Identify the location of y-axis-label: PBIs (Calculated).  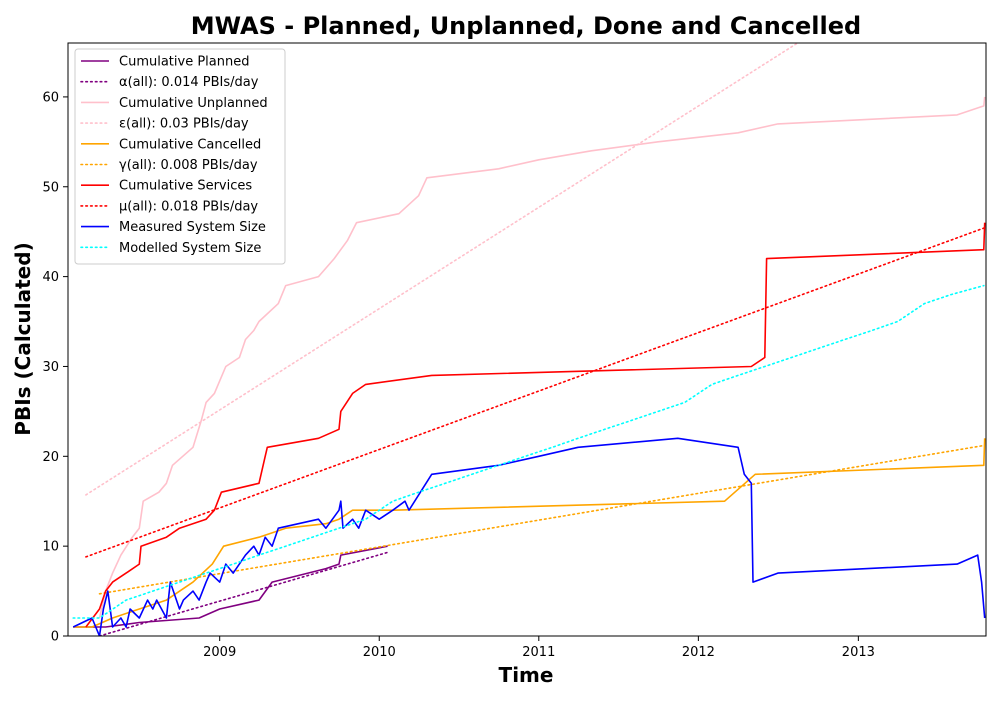
(23, 338).